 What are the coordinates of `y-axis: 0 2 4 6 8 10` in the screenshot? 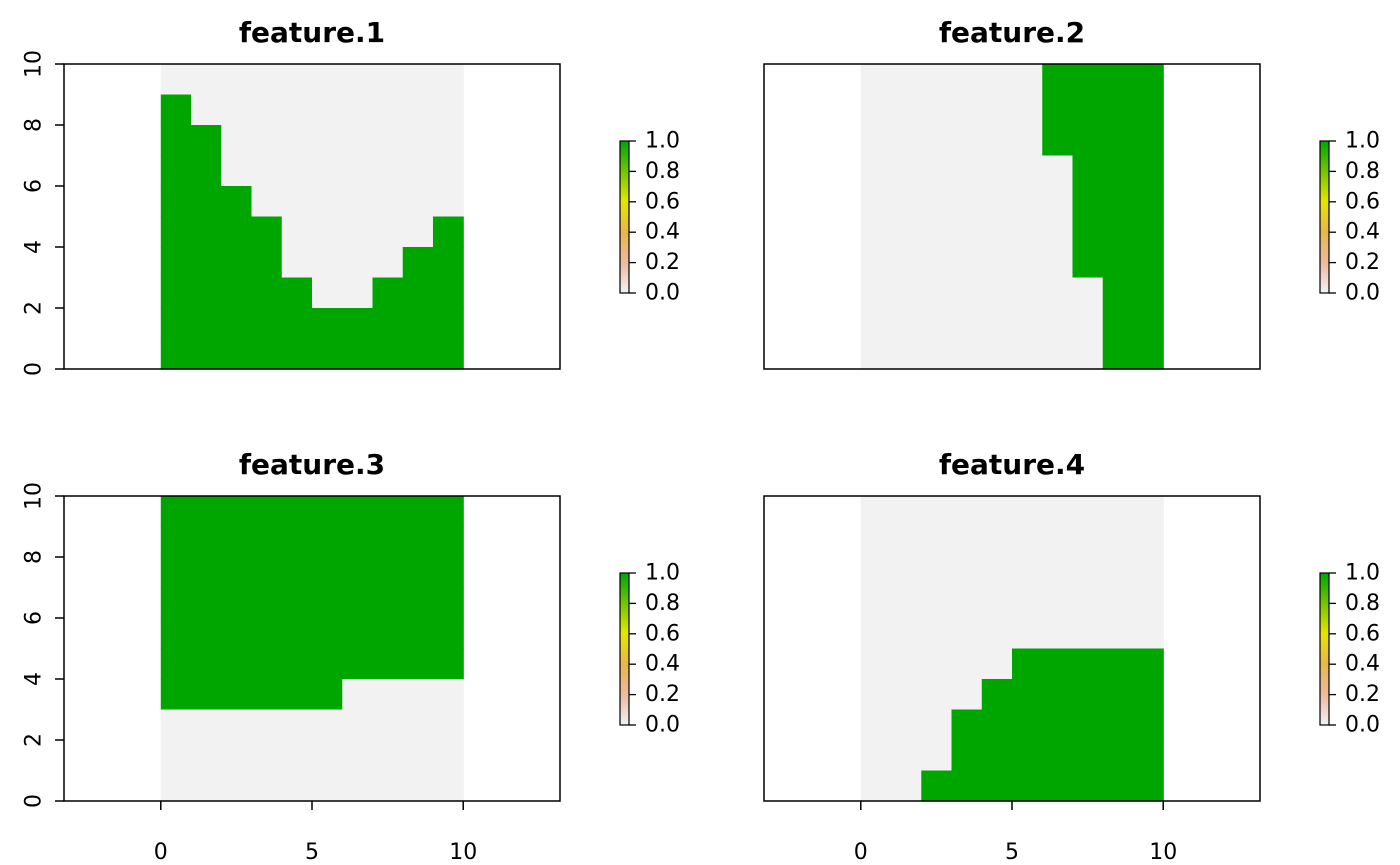 It's located at (43, 213).